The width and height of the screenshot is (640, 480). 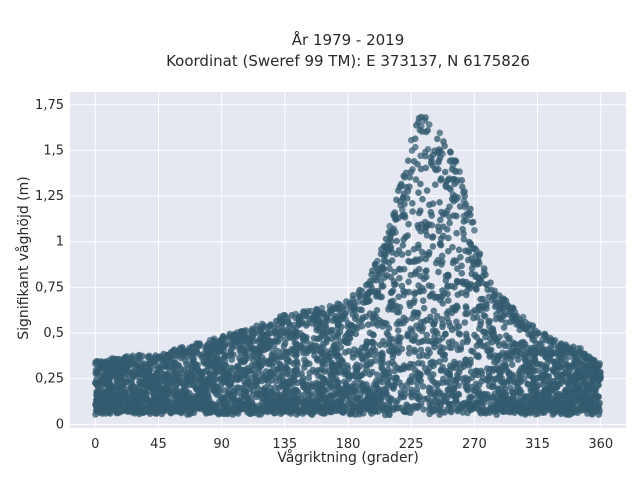 I want to click on x-tick-label: 0, so click(x=95, y=444).